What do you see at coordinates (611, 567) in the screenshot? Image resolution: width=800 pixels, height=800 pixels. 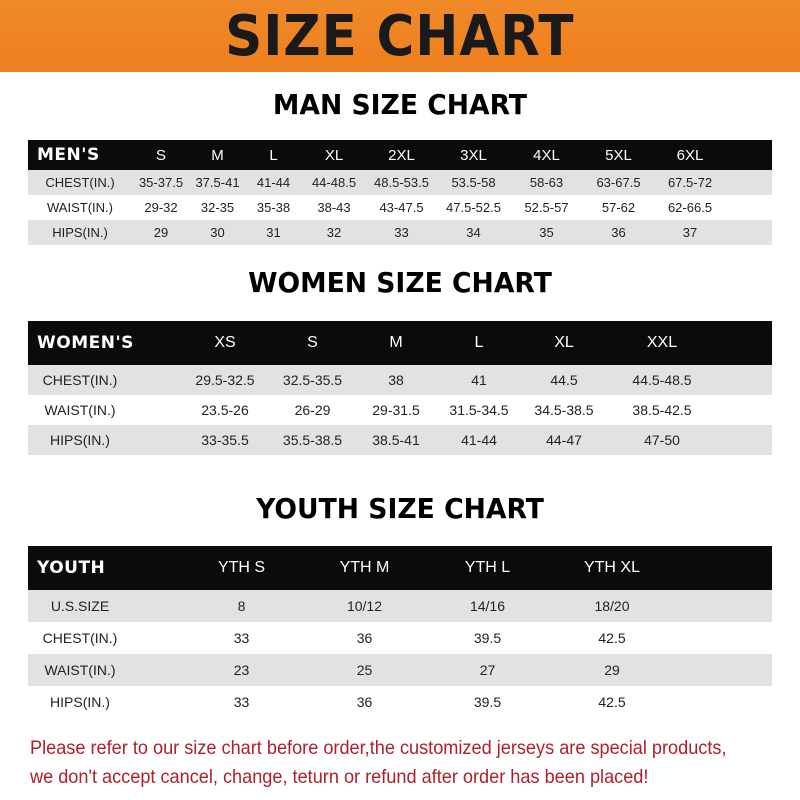 I see `size-column-header: YTH XL` at bounding box center [611, 567].